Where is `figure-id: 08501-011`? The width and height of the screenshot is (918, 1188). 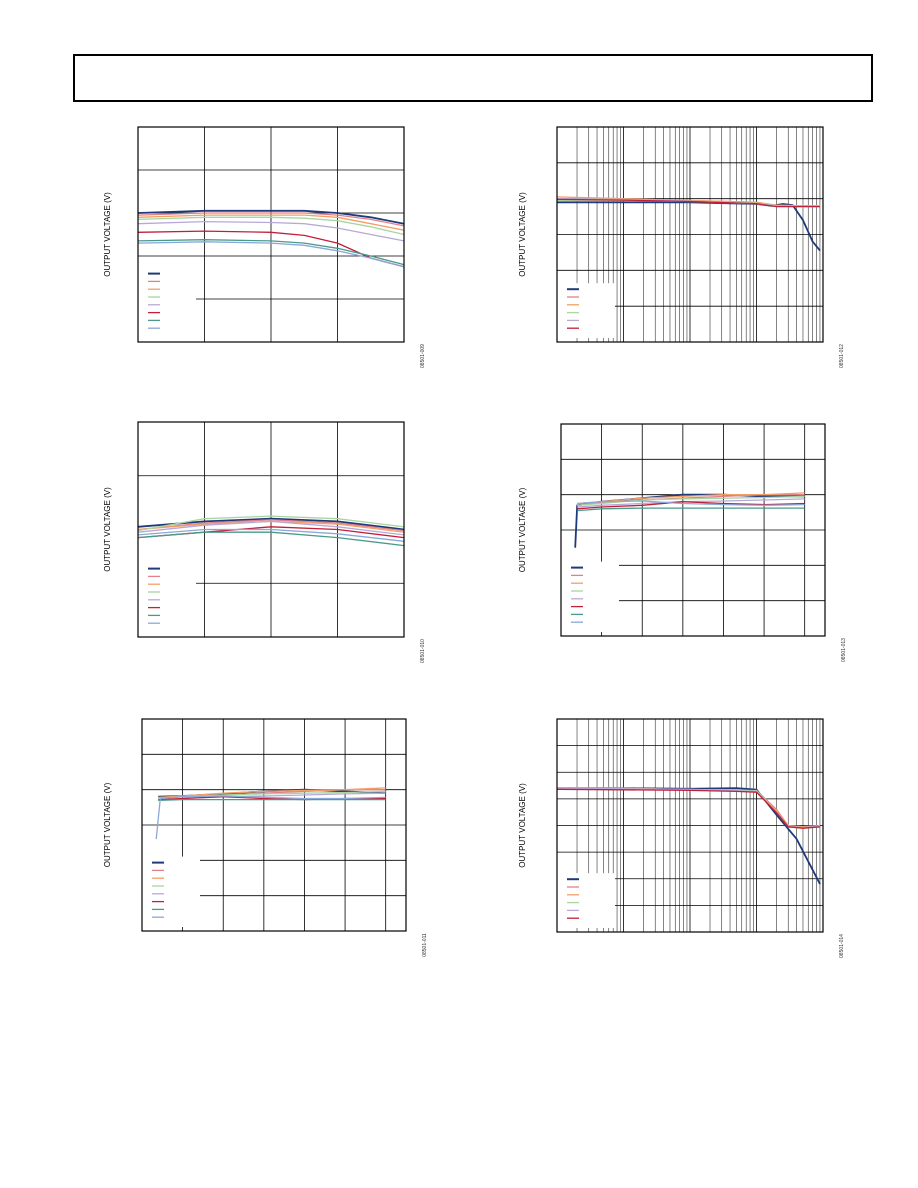
figure-id: 08501-011 is located at coordinates (425, 945).